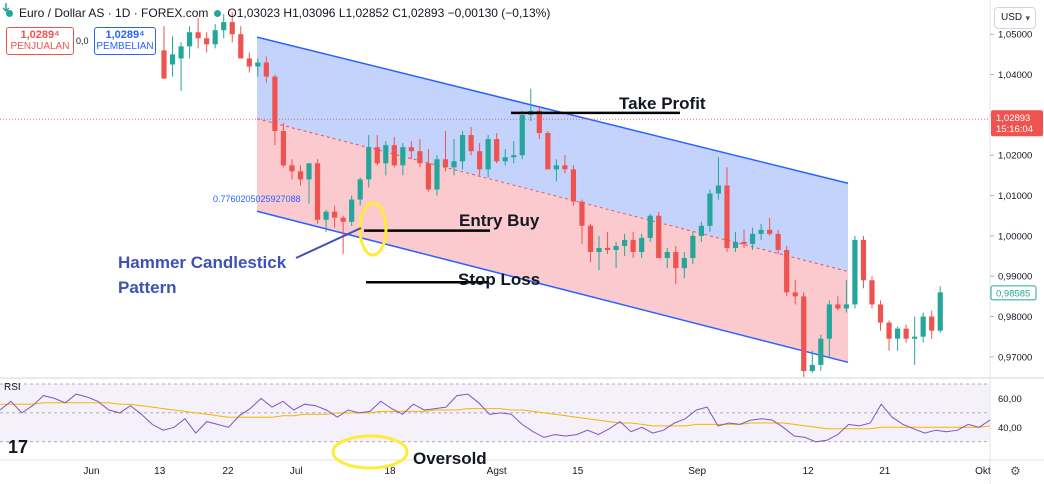 Image resolution: width=1044 pixels, height=484 pixels. I want to click on oversold-highlight-circle, so click(370, 452).